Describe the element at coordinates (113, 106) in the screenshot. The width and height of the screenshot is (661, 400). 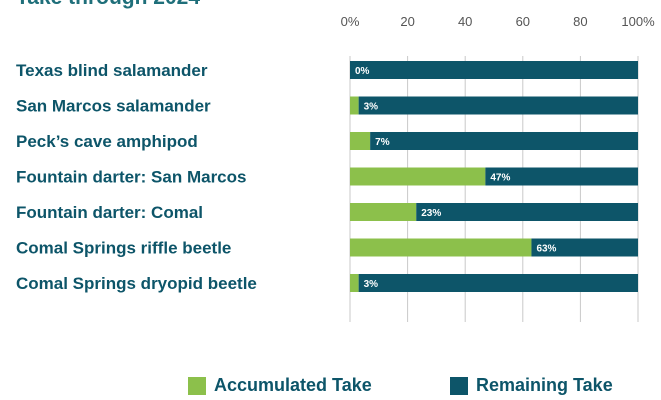
I see `category-label: San Marcos salamander` at that location.